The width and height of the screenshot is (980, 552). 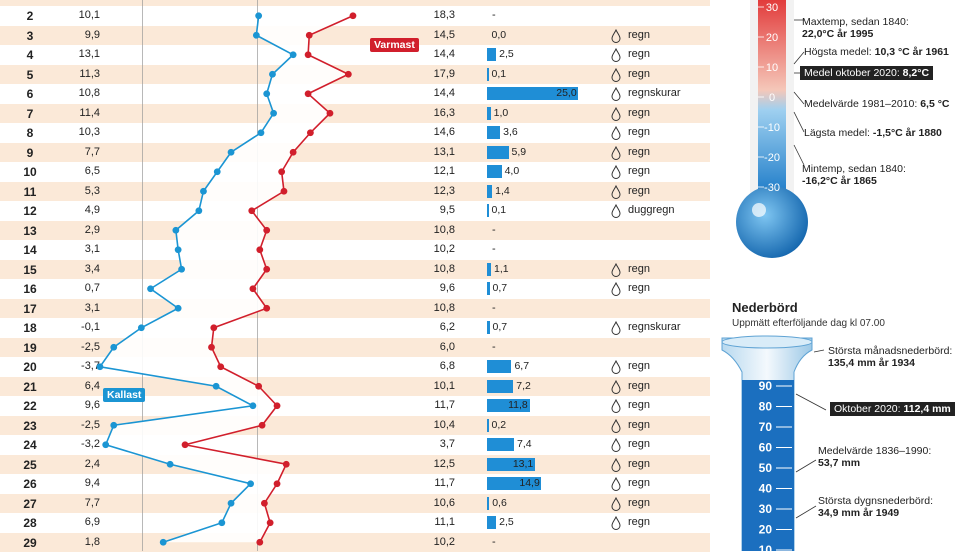 I want to click on nederbord-title: Nederbörd, so click(x=765, y=307).